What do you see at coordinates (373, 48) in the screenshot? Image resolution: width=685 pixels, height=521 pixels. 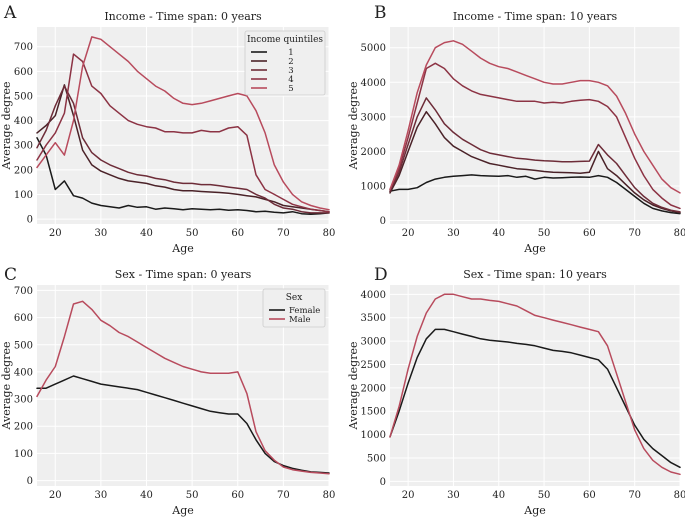 I see `y-tick-label: 5000` at bounding box center [373, 48].